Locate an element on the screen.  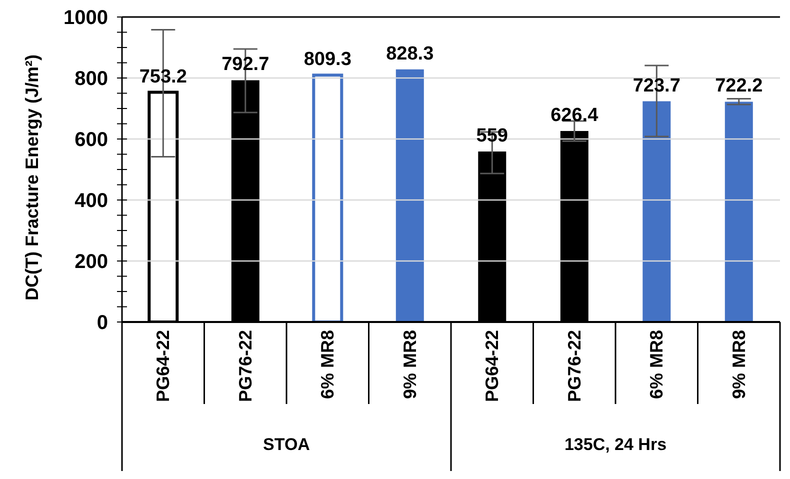
y-tick-label: 800 is located at coordinates (91, 79).